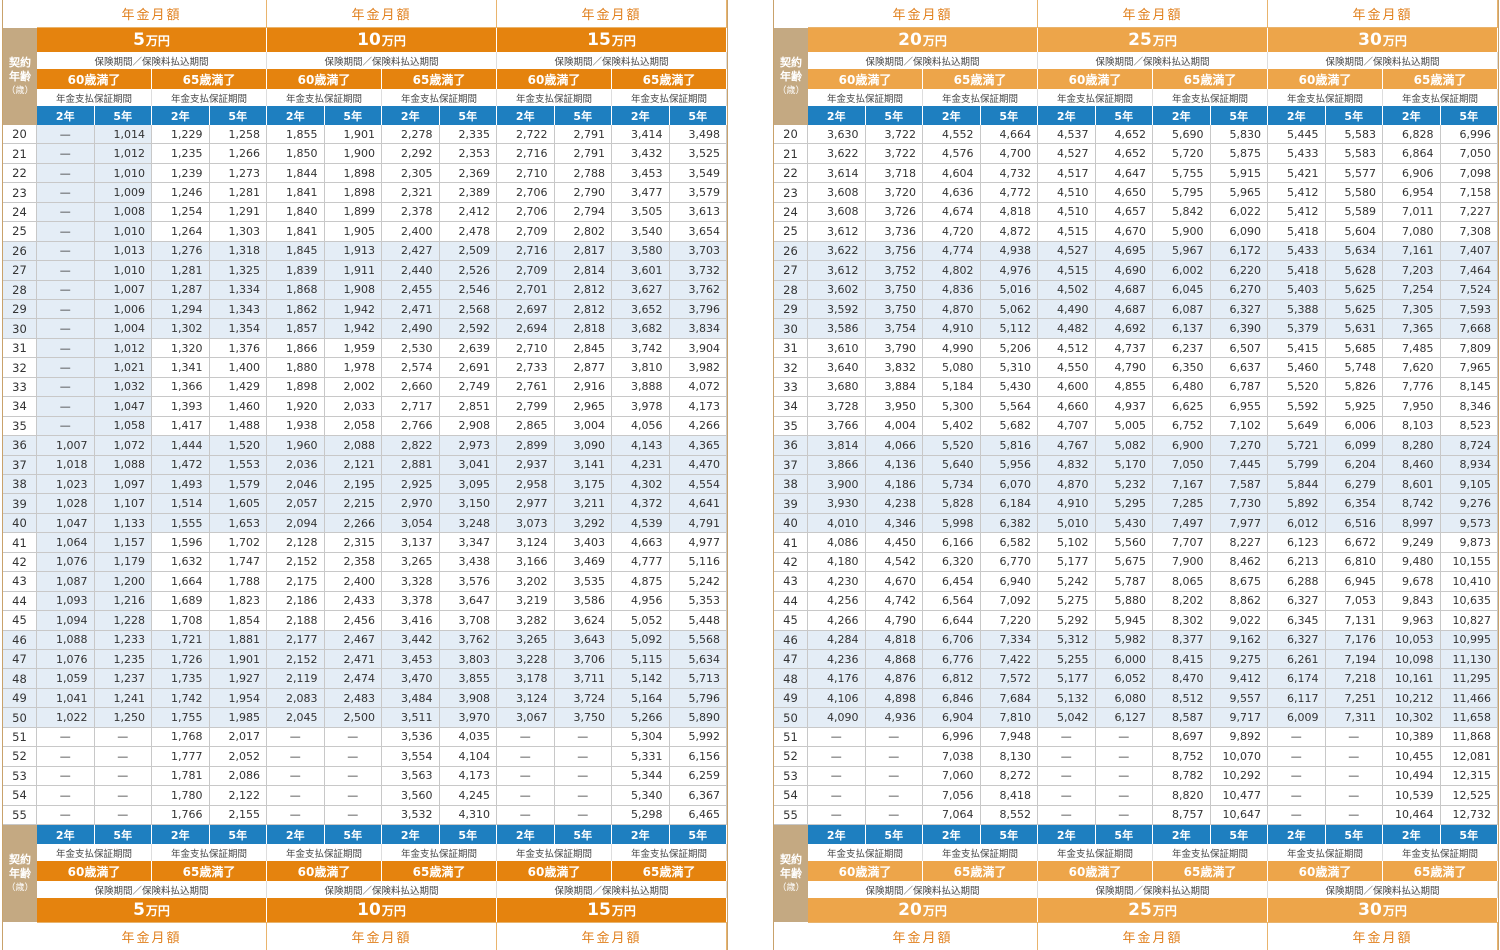  I want to click on table-cell: 1,735, so click(181, 679).